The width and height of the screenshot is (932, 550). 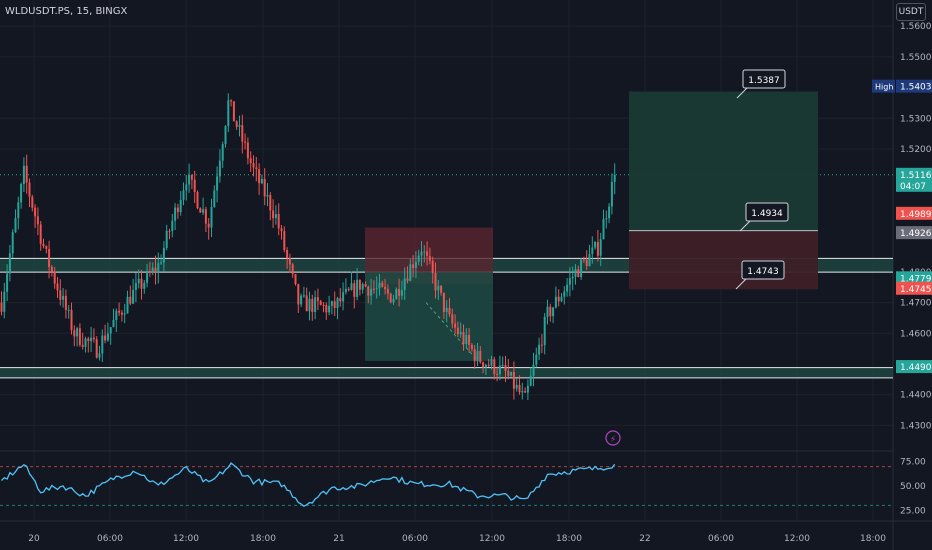 I want to click on currency-button: USDT, so click(x=911, y=12).